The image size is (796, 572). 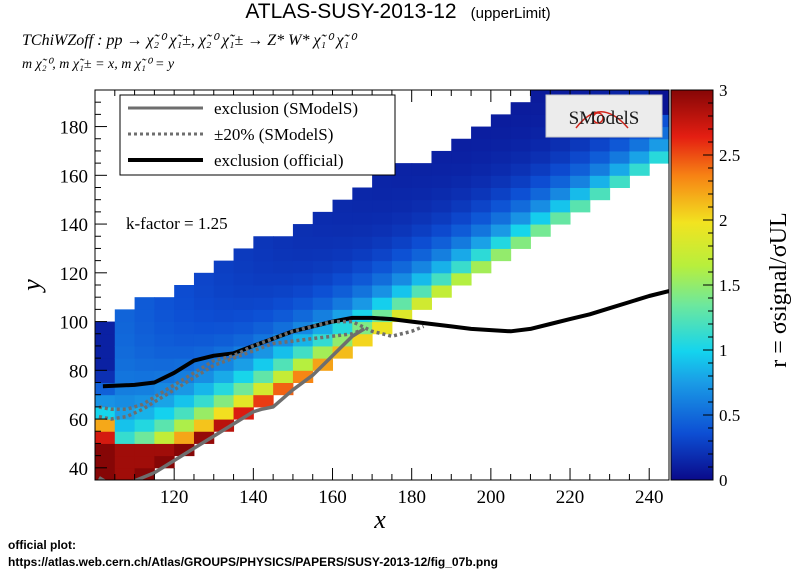 What do you see at coordinates (729, 415) in the screenshot?
I see `colorbar-tick-label: 0.5` at bounding box center [729, 415].